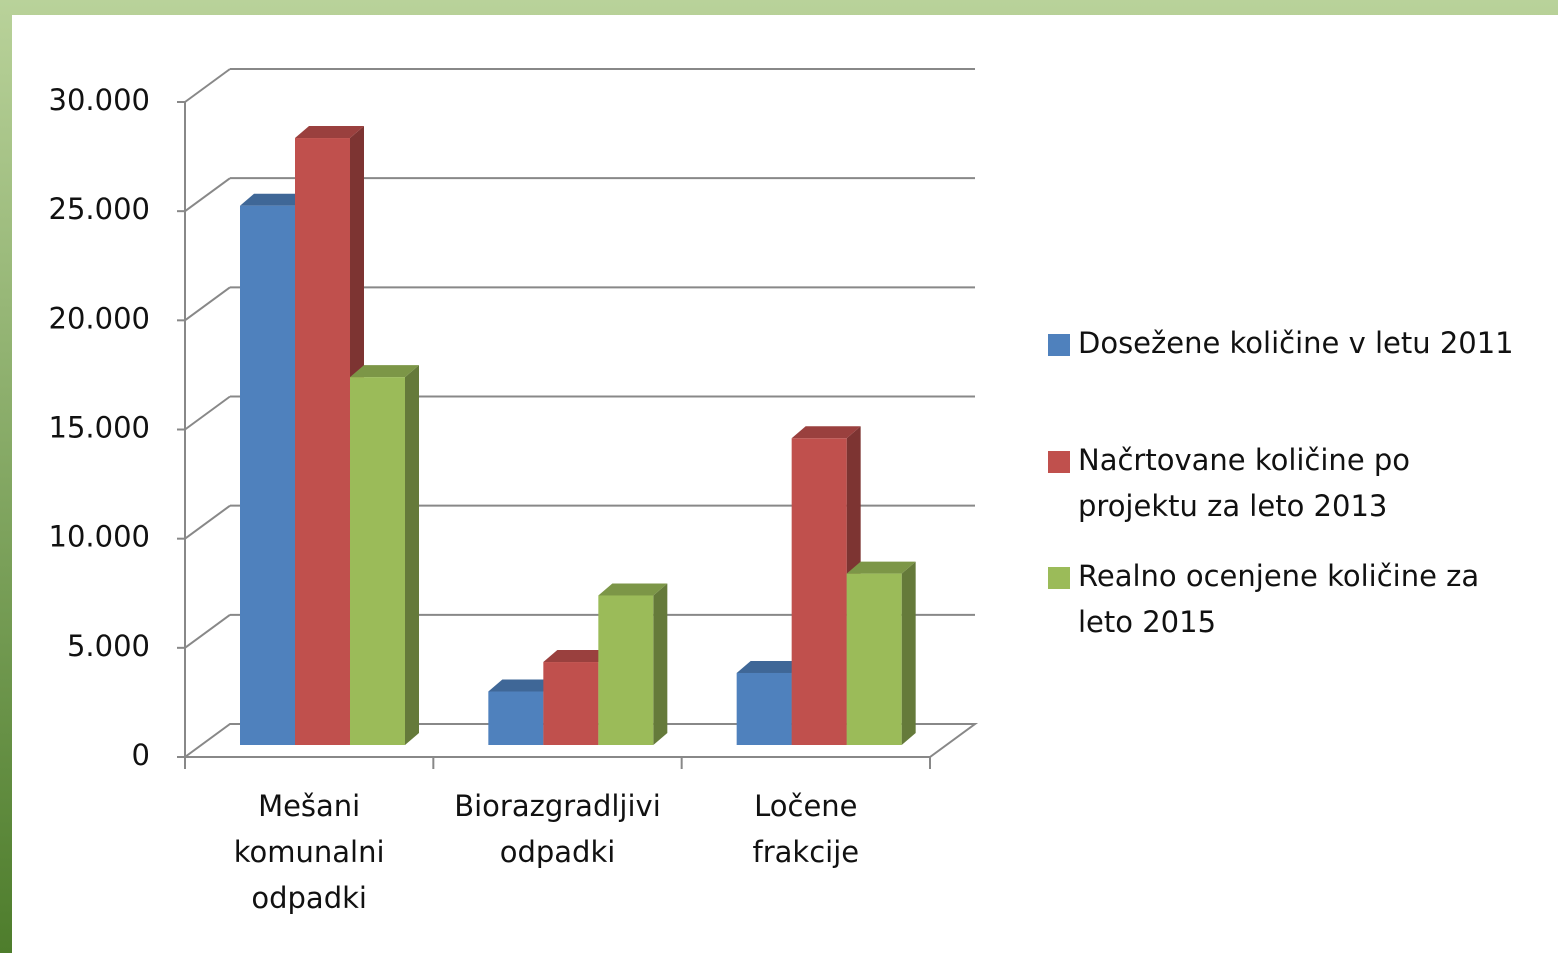 The height and width of the screenshot is (957, 1558). What do you see at coordinates (806, 829) in the screenshot?
I see `x-tick-label: Ločene frakcije` at bounding box center [806, 829].